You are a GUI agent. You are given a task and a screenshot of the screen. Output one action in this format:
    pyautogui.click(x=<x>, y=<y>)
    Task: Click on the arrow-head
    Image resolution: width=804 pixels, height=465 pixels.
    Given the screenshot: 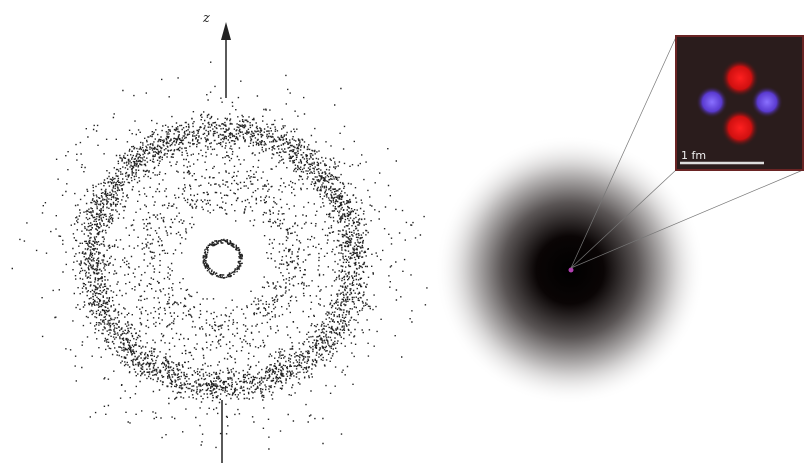 What is the action you would take?
    pyautogui.click(x=226, y=31)
    